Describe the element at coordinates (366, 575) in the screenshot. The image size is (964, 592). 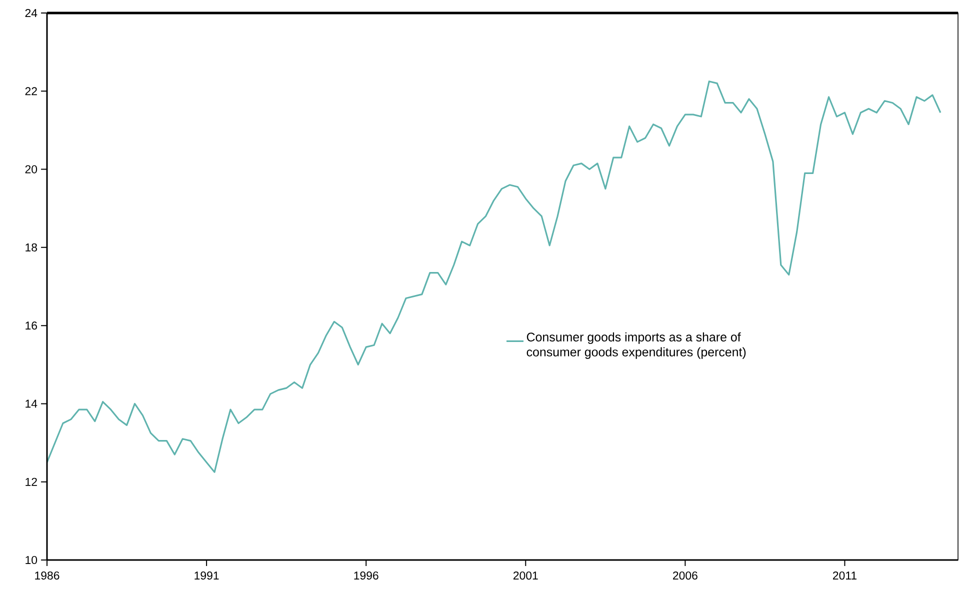
I see `x-tick-label: 1996` at that location.